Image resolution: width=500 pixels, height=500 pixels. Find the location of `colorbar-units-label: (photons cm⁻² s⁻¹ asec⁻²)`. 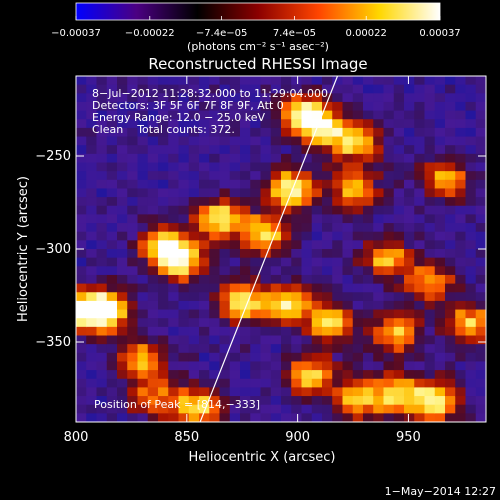

colorbar-units-label: (photons cm⁻² s⁻¹ asec⁻²) is located at coordinates (258, 46).